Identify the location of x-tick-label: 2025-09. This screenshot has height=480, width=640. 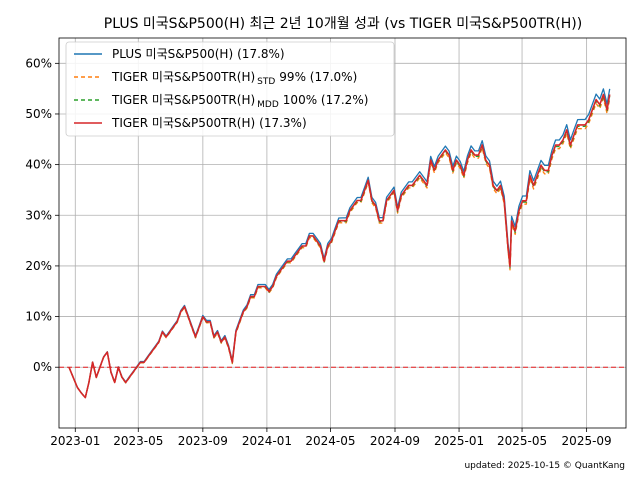
(587, 441).